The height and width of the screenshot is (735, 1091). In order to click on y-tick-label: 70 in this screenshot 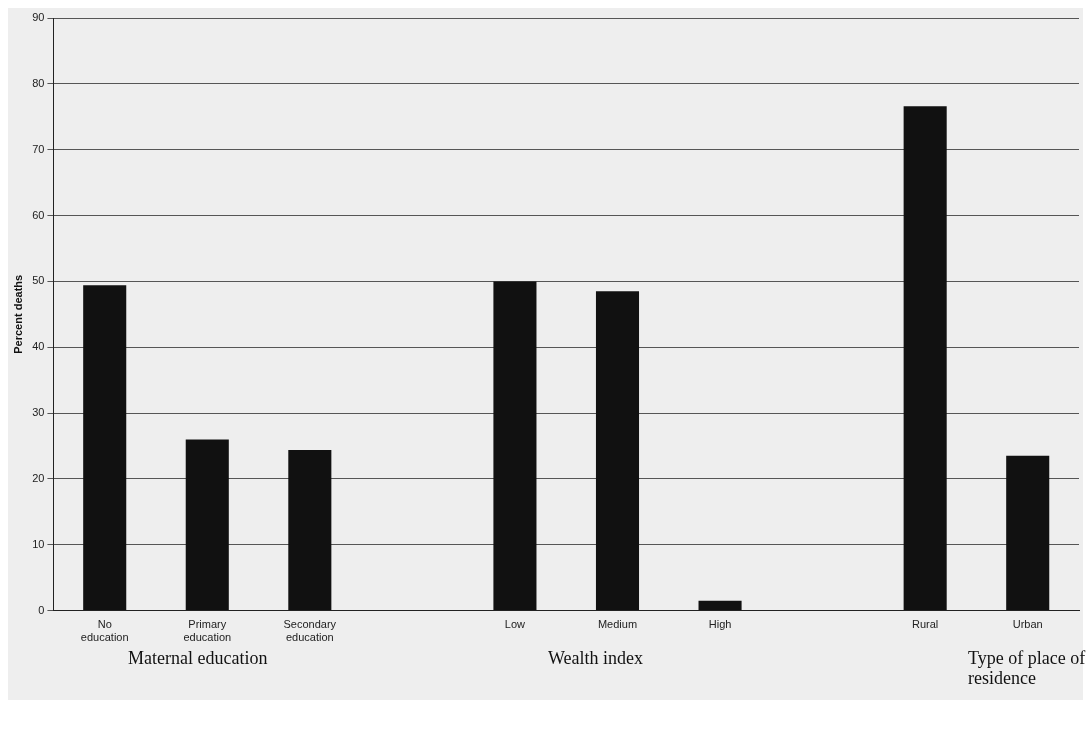, I will do `click(38, 148)`.